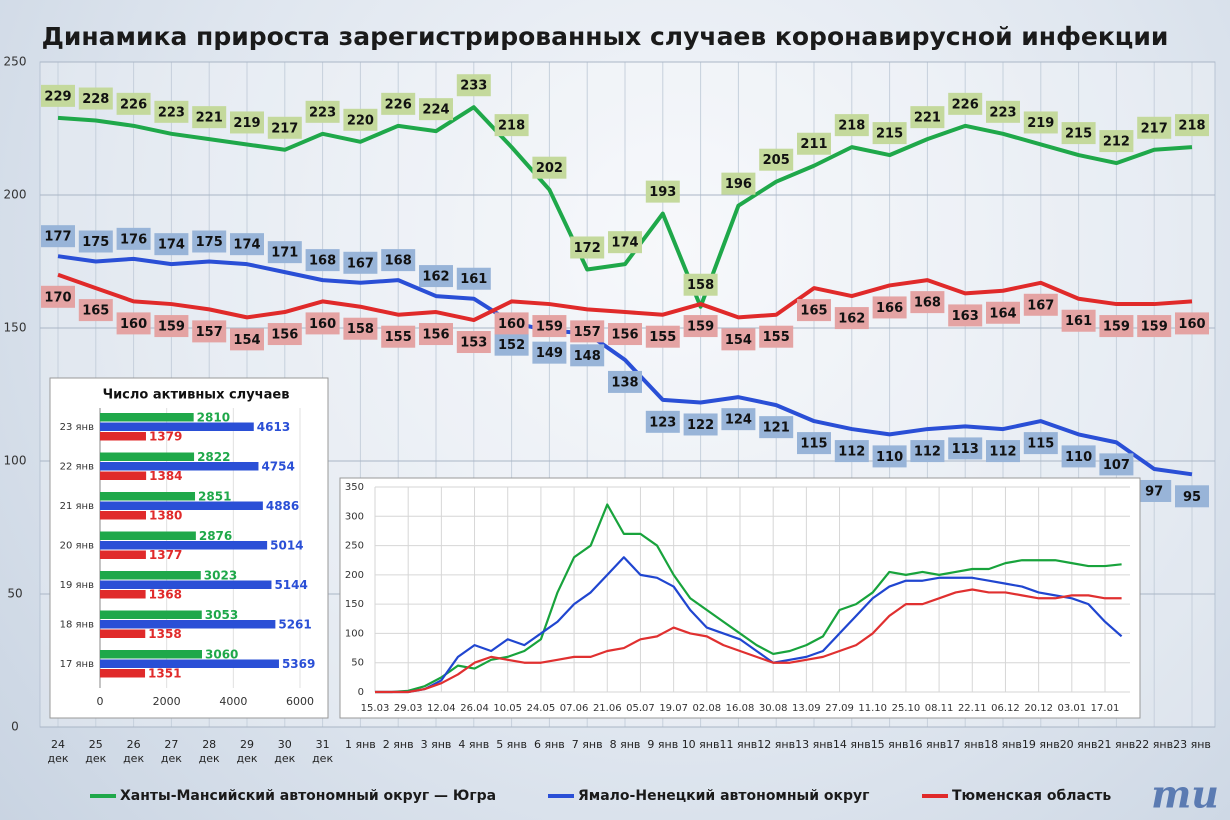  Describe the element at coordinates (165, 555) in the screenshot. I see `data-label: 1377` at that location.